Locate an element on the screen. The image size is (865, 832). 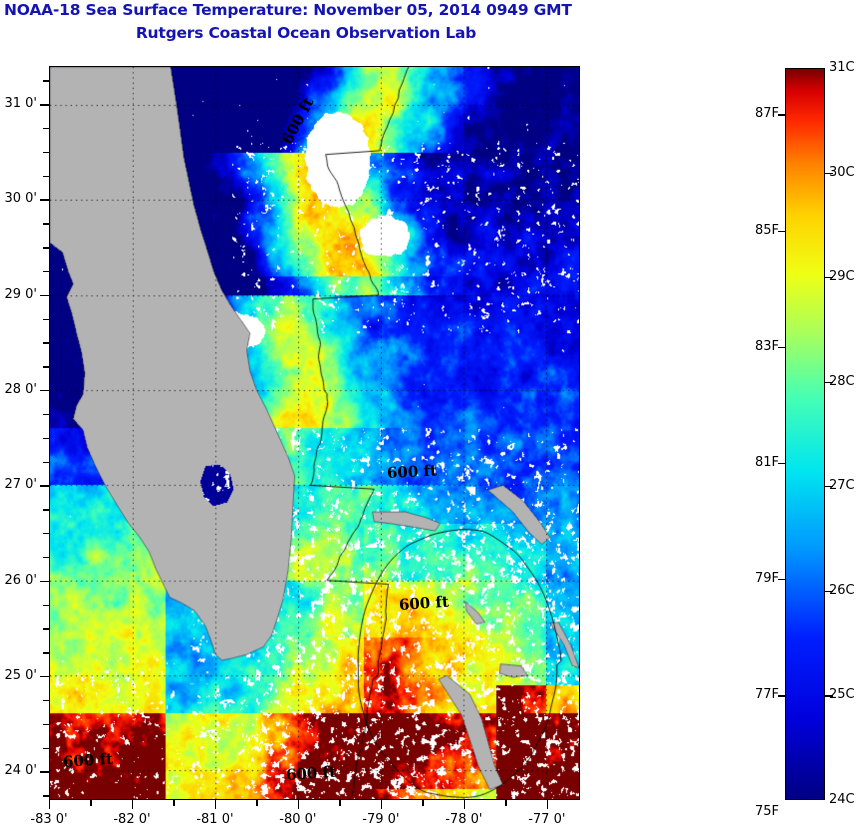
colorbar-celsius-label: 29C is located at coordinates (842, 277).